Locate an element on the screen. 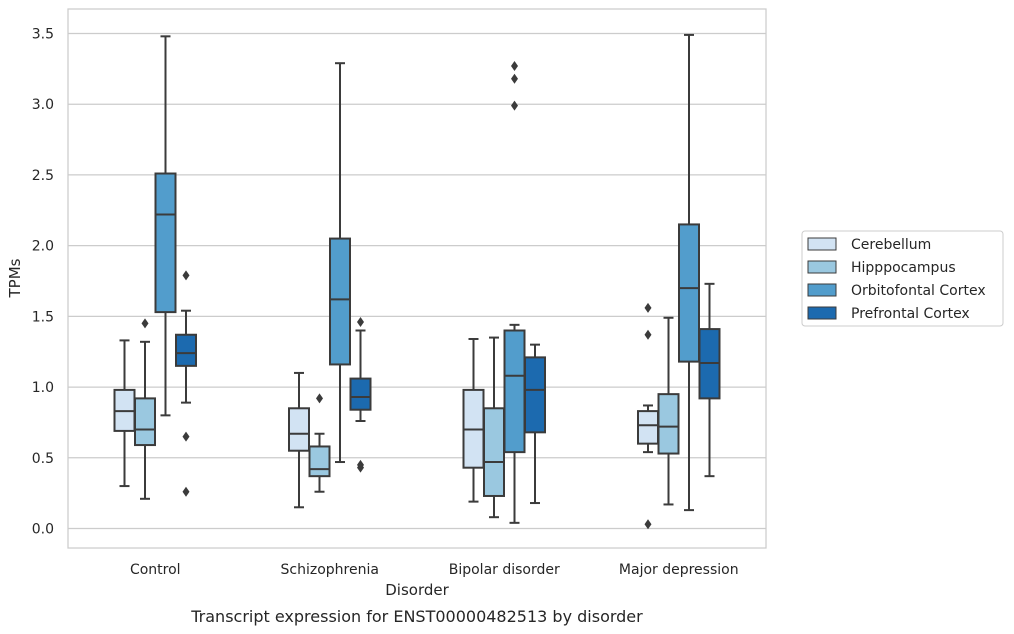 This screenshot has width=1014, height=634. legend-frame is located at coordinates (902, 278).